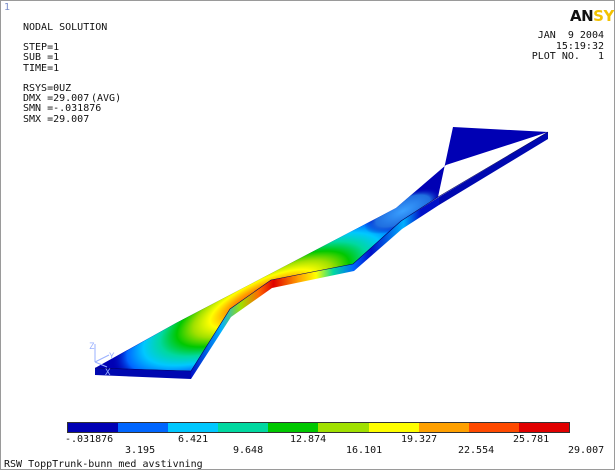 This screenshot has height=470, width=615. What do you see at coordinates (62, 109) in the screenshot?
I see `smn-line: SMN =-.031876` at bounding box center [62, 109].